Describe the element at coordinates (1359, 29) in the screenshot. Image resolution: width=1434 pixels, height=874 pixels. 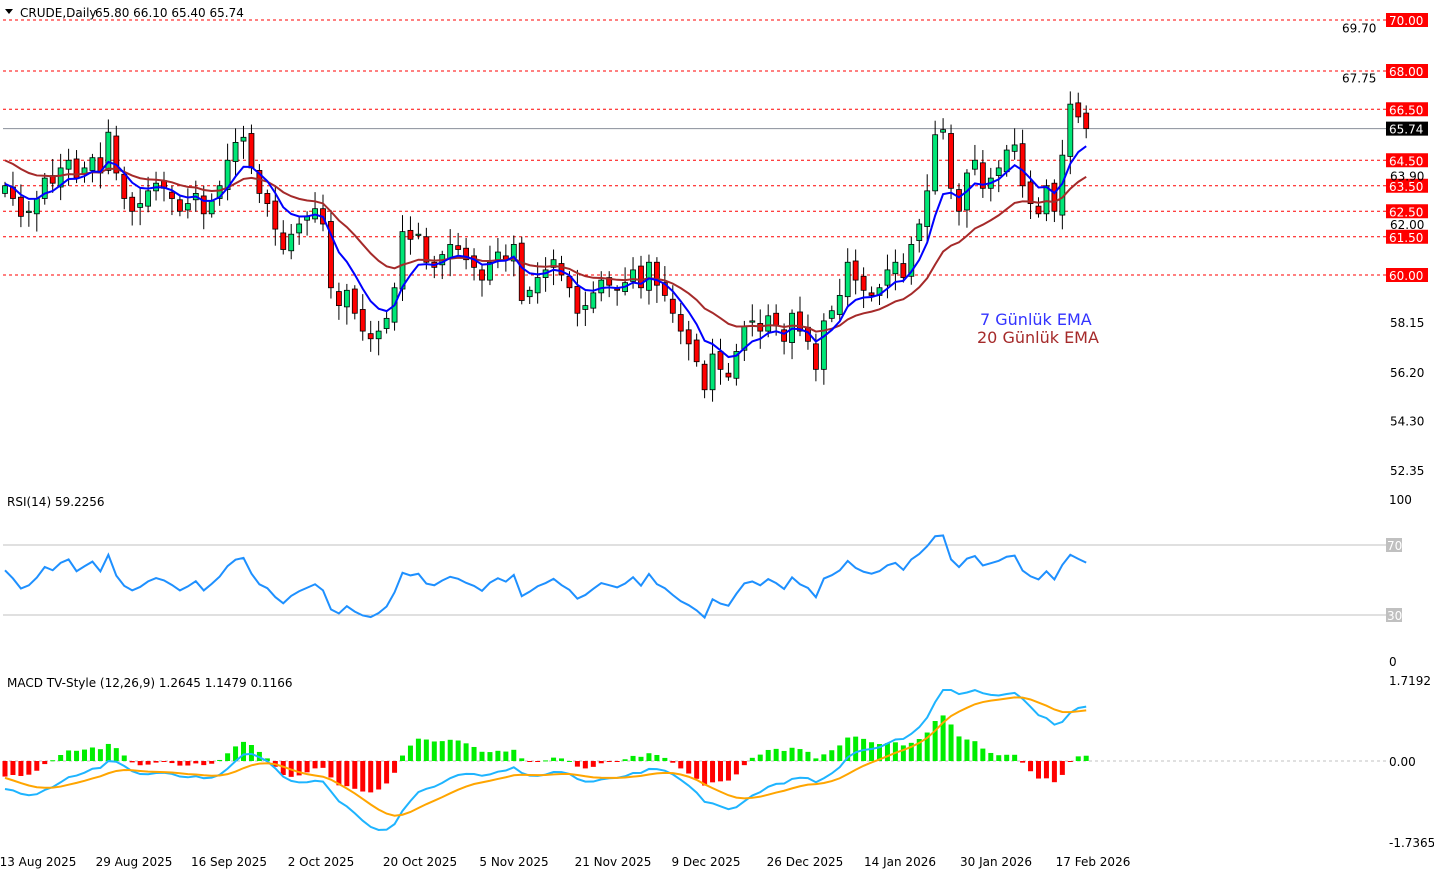
I see `price-axis-label: 69.70` at that location.